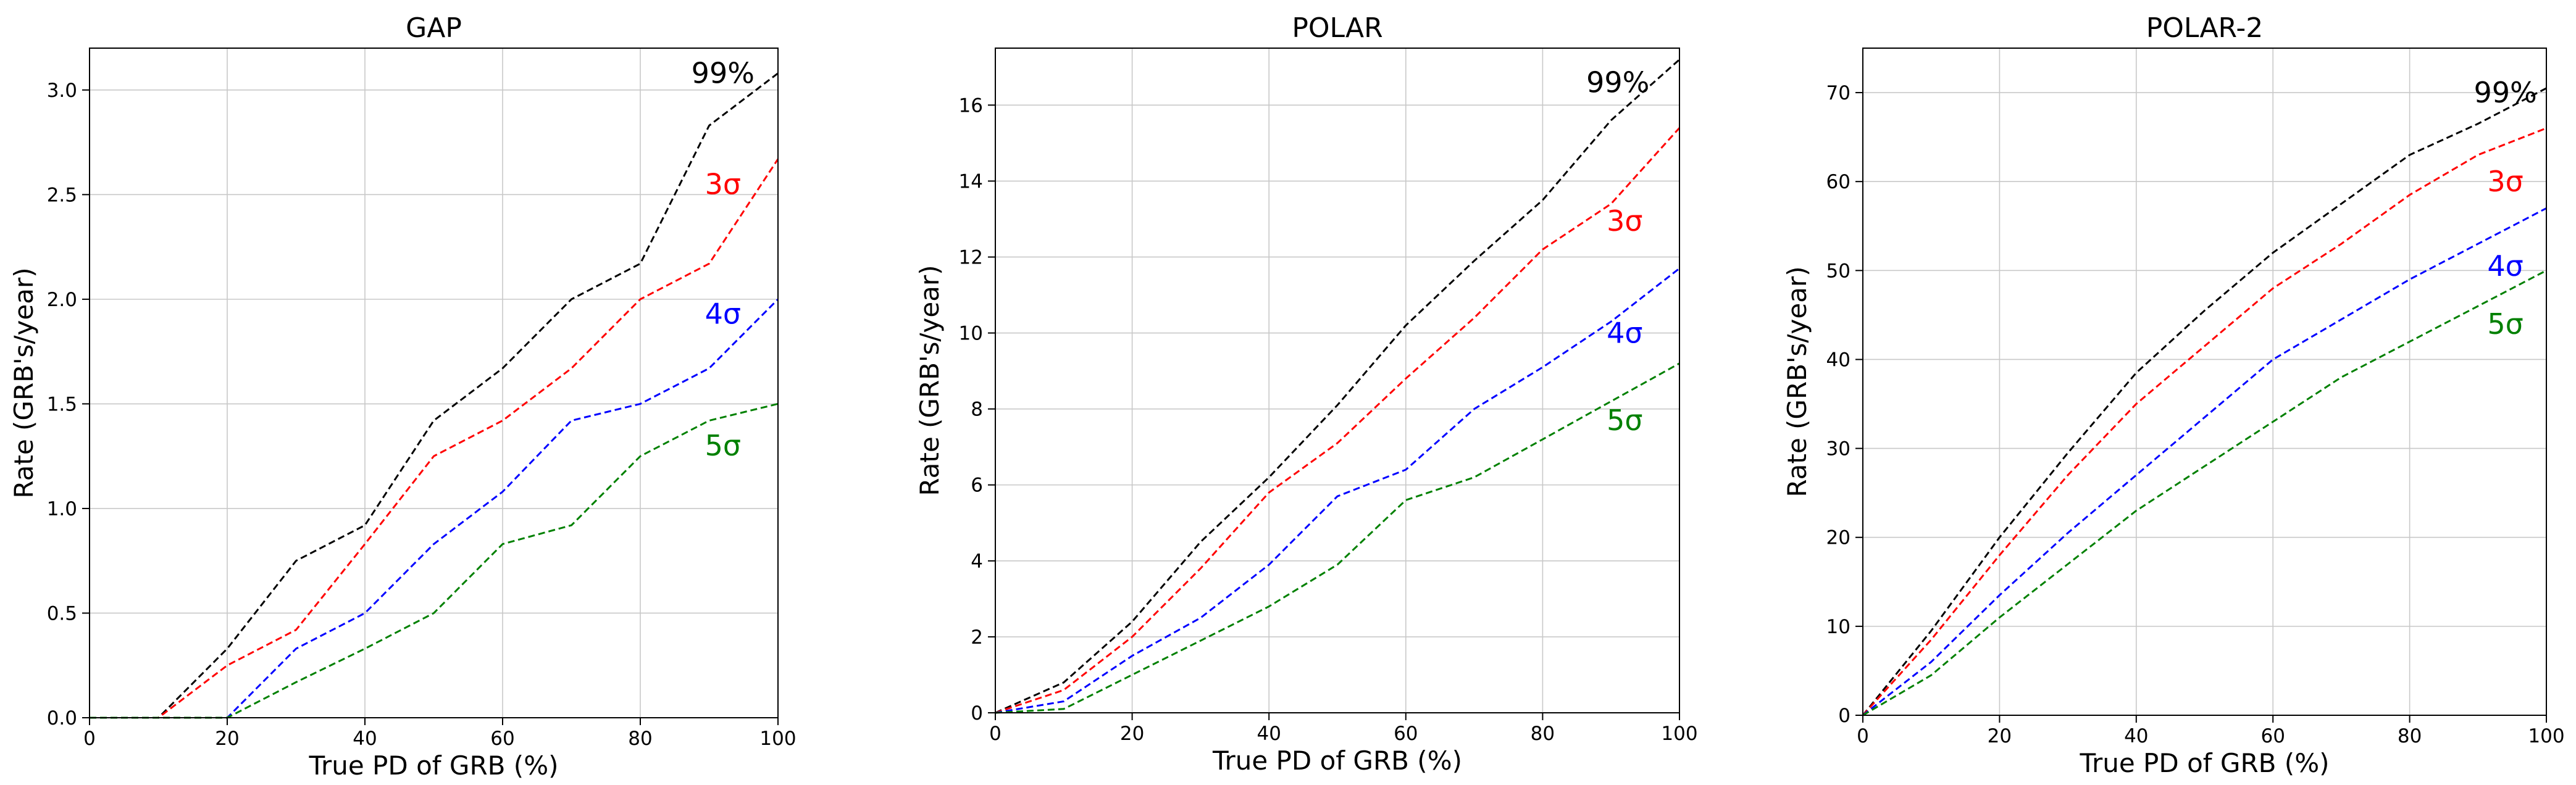 Image resolution: width=2576 pixels, height=785 pixels. I want to click on y-tick-label: 30, so click(1838, 449).